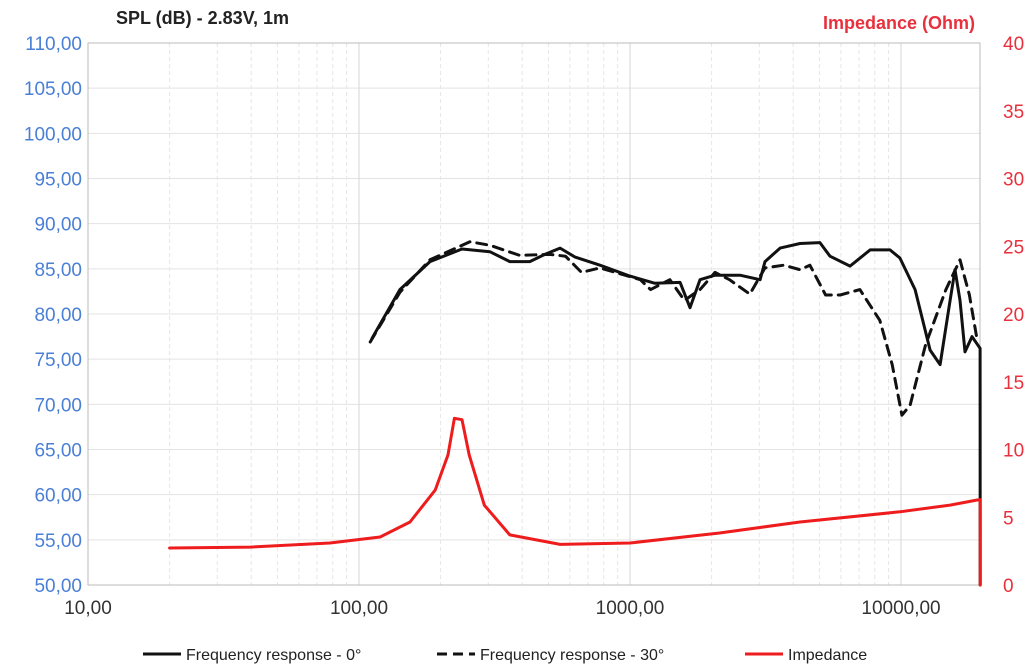 The width and height of the screenshot is (1034, 670). What do you see at coordinates (58, 270) in the screenshot?
I see `y-left-tick-label: 85,00` at bounding box center [58, 270].